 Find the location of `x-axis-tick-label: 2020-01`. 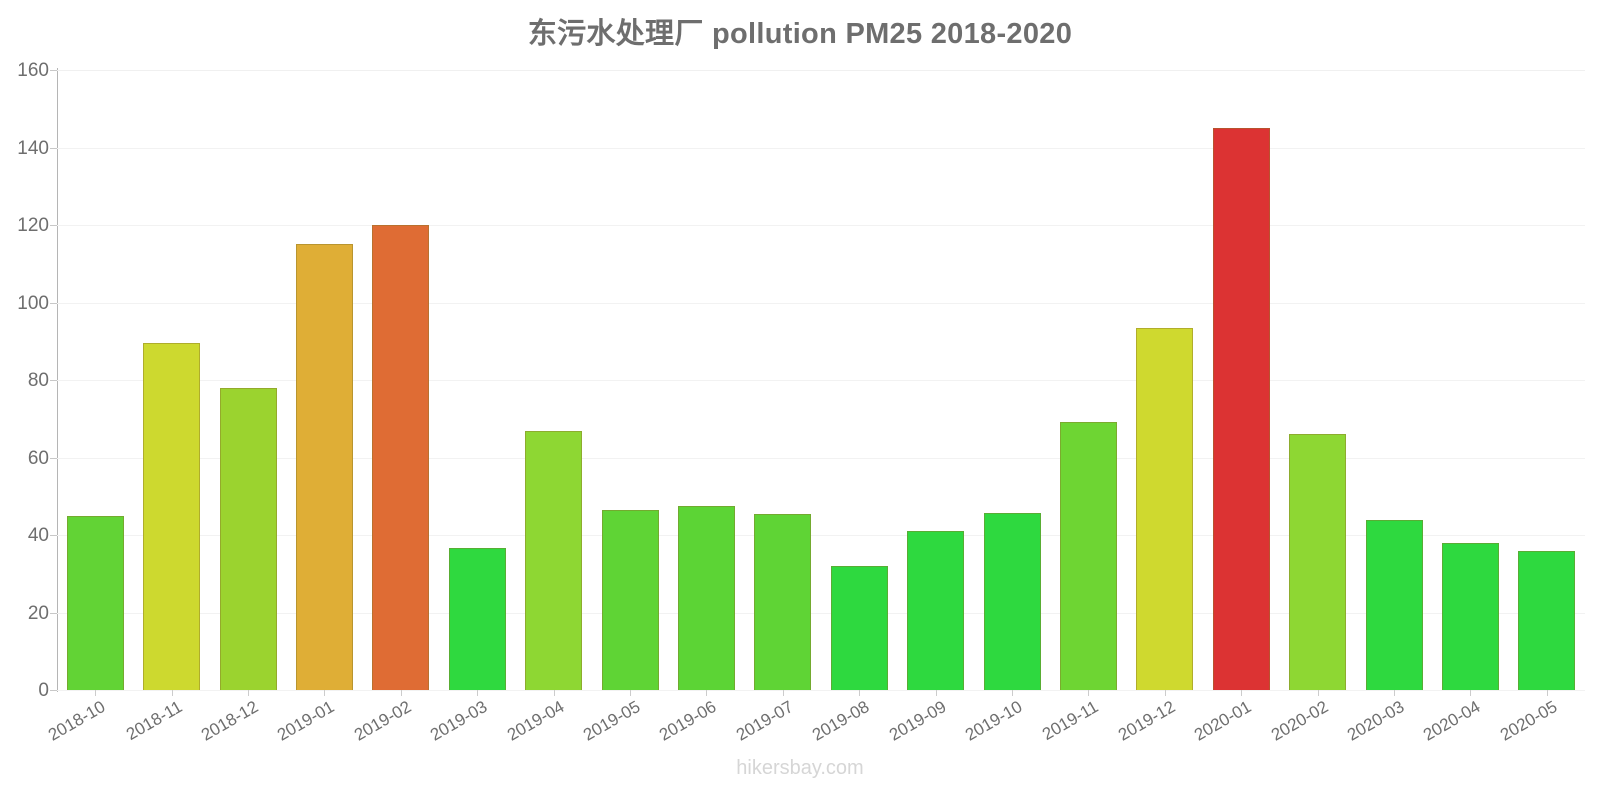

x-axis-tick-label: 2020-01 is located at coordinates (1223, 721).